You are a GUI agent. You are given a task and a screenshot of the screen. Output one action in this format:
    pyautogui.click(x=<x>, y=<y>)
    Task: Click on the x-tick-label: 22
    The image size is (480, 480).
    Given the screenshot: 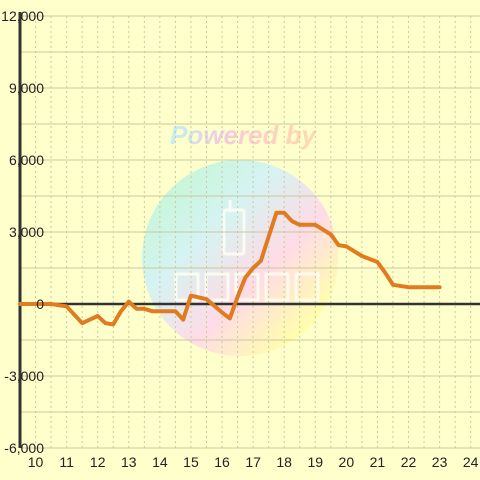 What is the action you would take?
    pyautogui.click(x=409, y=462)
    